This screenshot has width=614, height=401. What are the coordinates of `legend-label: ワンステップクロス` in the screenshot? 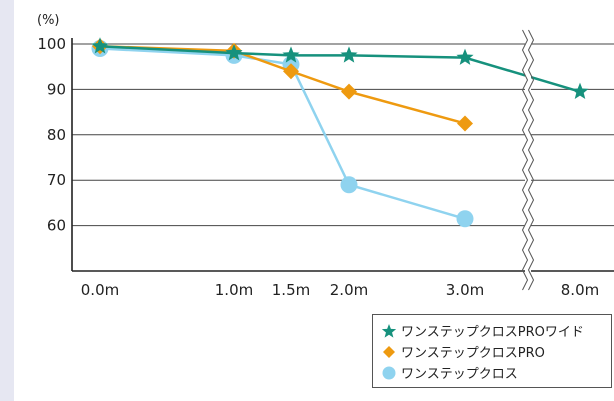 It's located at (459, 374).